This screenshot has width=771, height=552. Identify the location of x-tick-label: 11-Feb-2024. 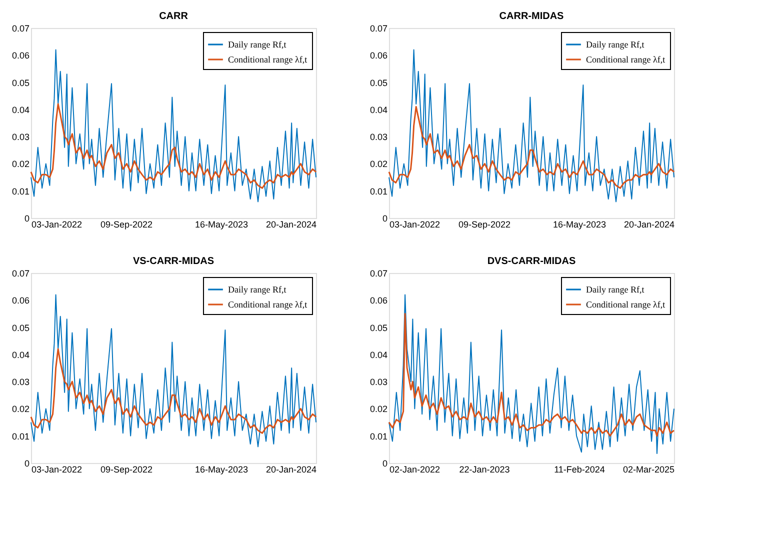
(579, 469).